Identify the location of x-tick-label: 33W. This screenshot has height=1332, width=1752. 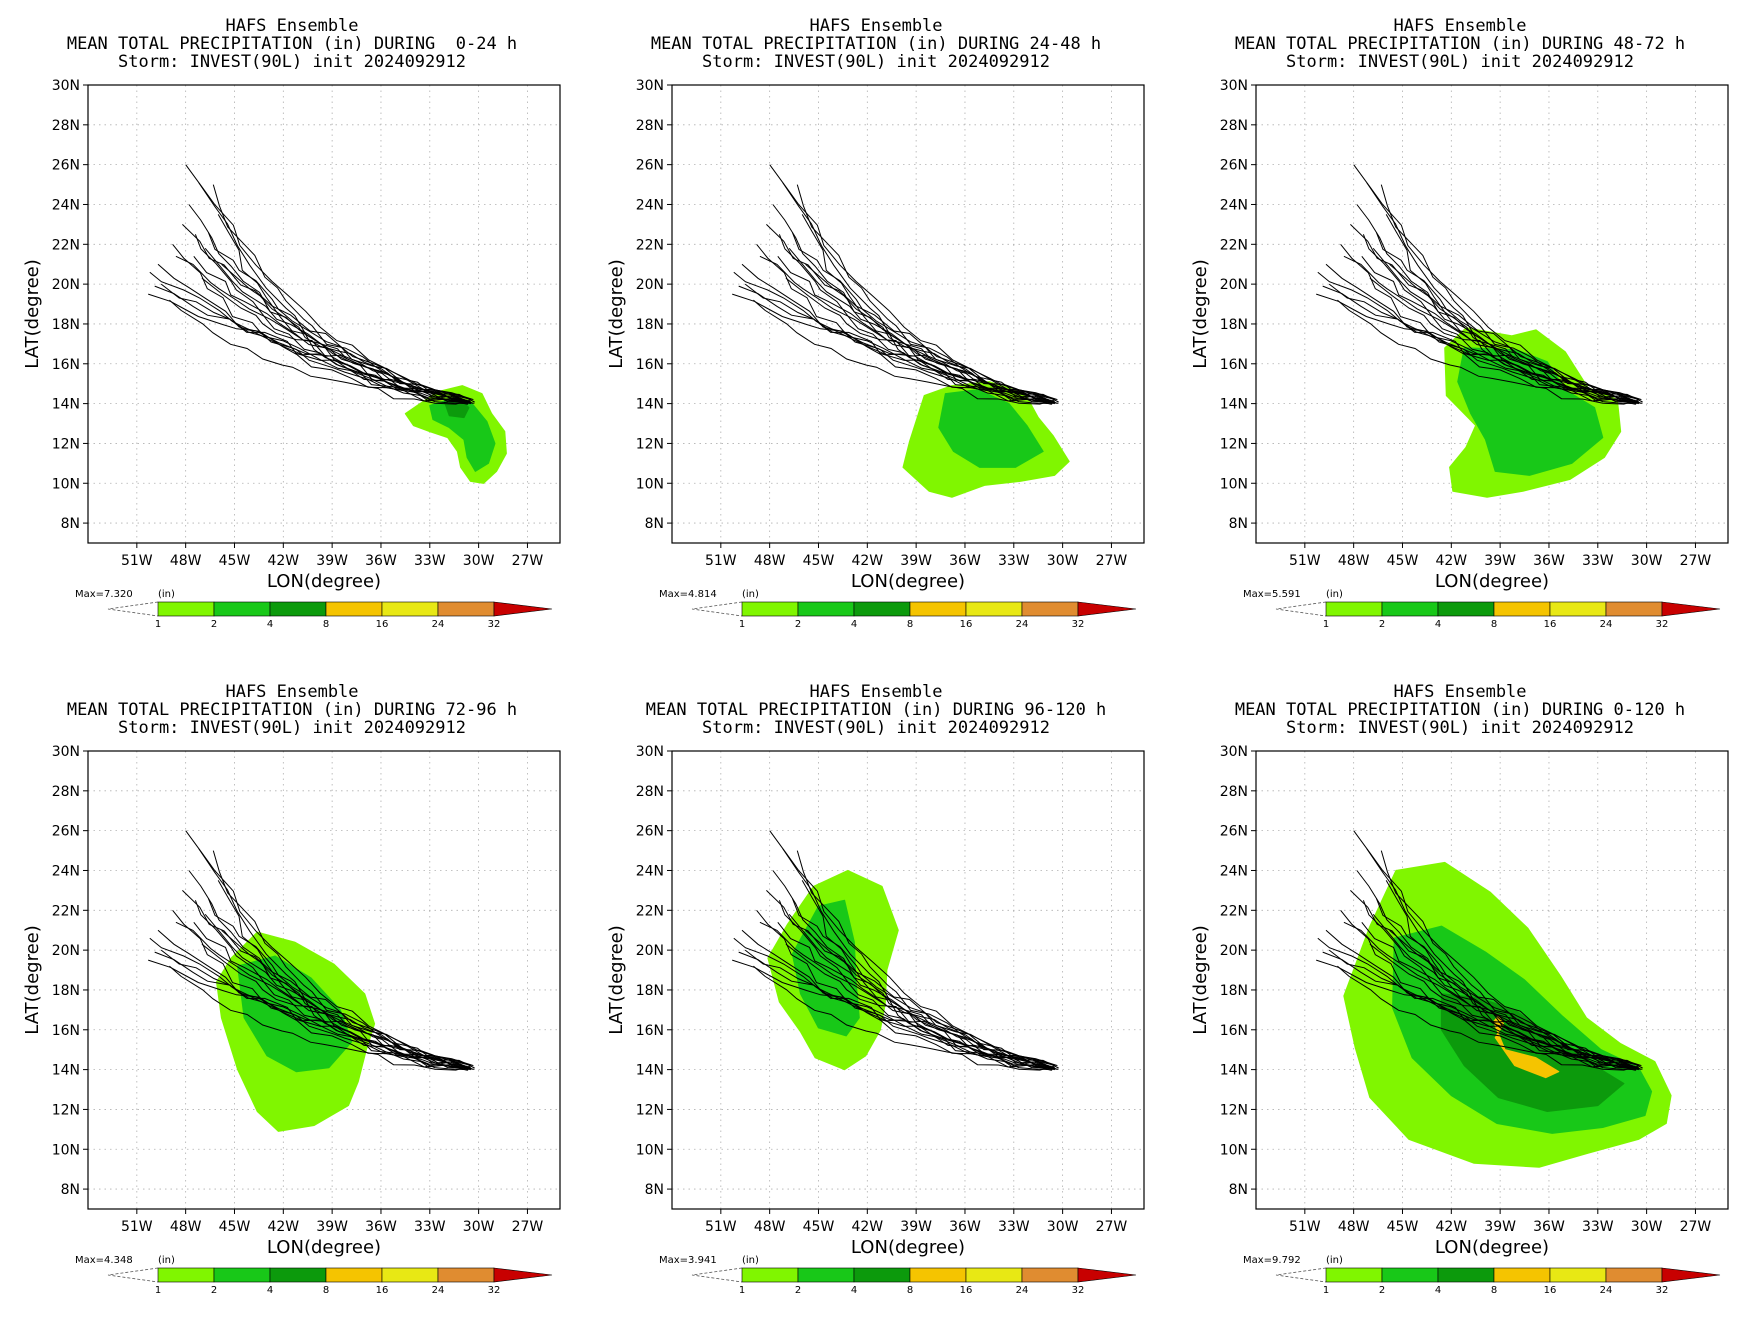
(1598, 1227).